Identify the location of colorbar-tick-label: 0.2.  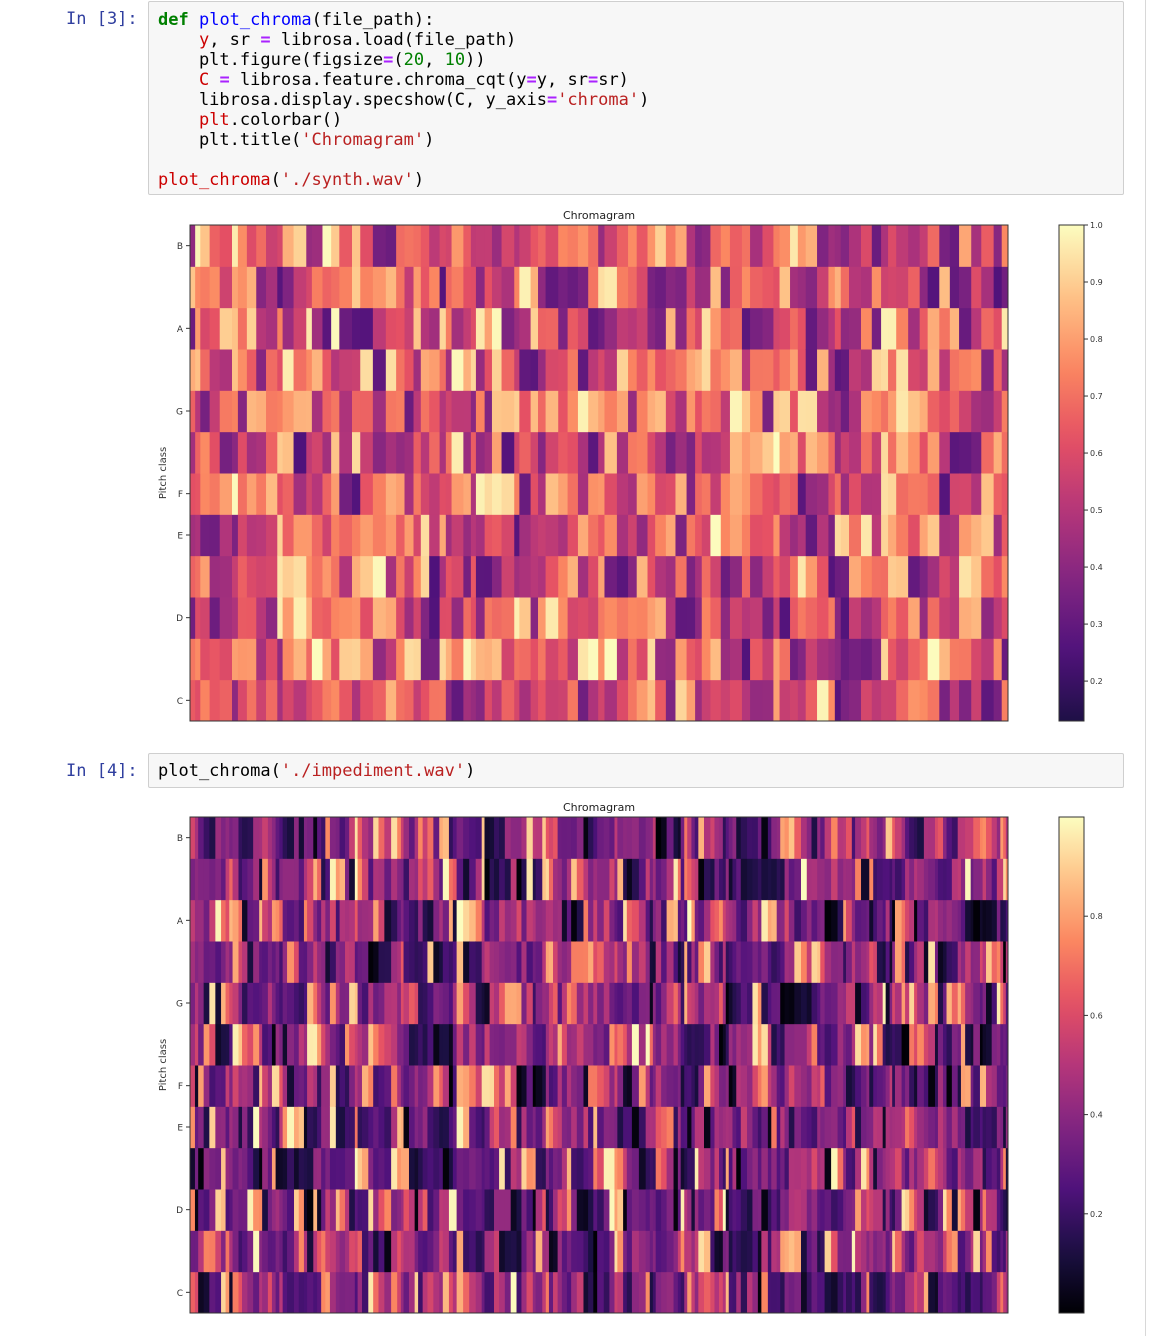
(1096, 681).